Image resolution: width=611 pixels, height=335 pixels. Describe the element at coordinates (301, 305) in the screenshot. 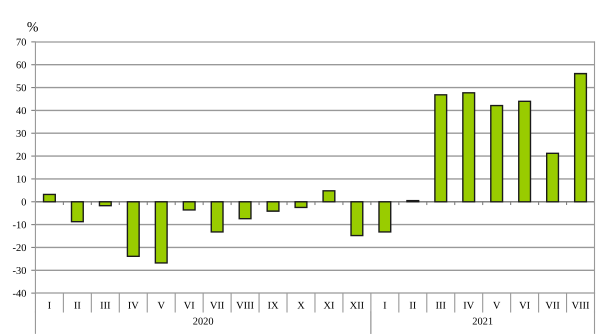

I see `x-tick-label: X` at that location.